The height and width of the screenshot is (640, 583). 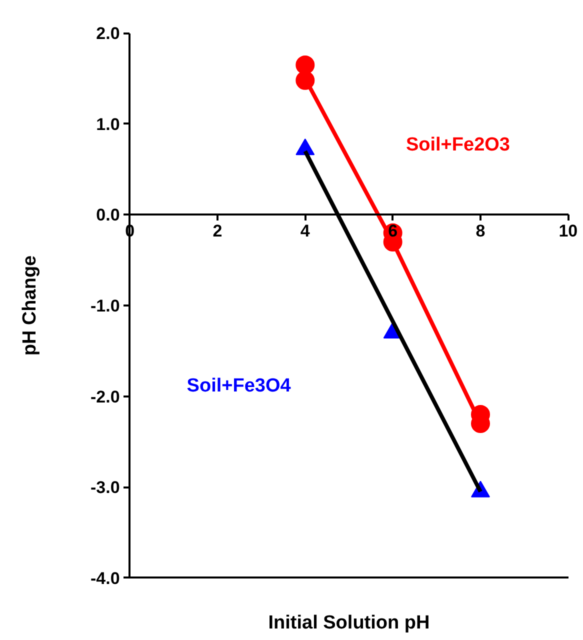 I want to click on y-tick-label: 2.0, so click(x=108, y=34).